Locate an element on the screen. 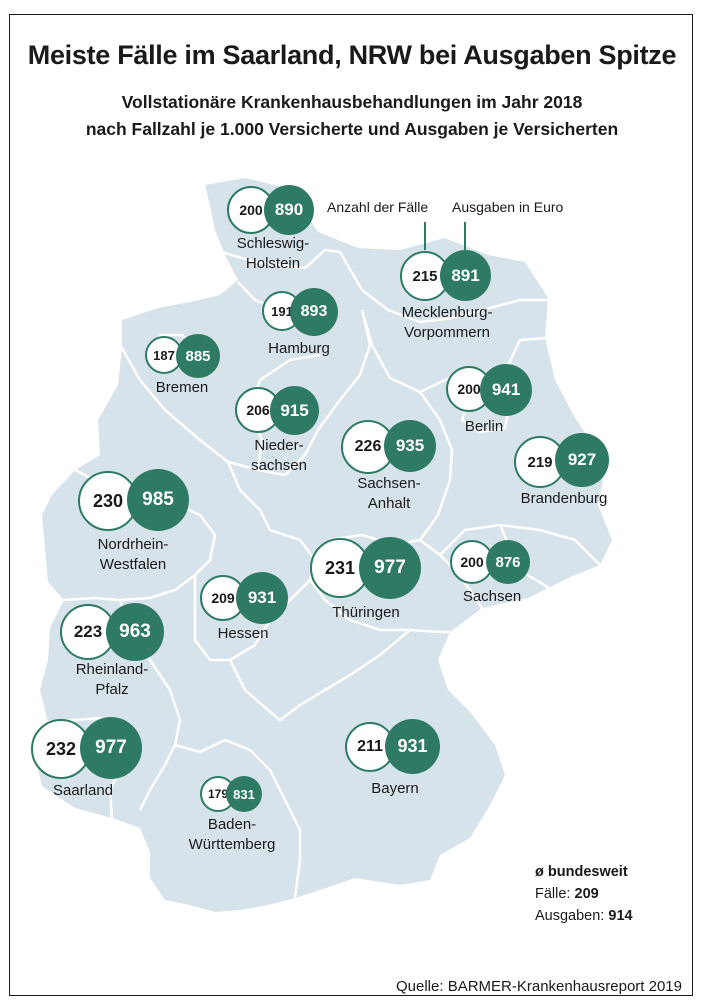 This screenshot has width=704, height=1008. bubble-spend-bayern: 931 is located at coordinates (412, 746).